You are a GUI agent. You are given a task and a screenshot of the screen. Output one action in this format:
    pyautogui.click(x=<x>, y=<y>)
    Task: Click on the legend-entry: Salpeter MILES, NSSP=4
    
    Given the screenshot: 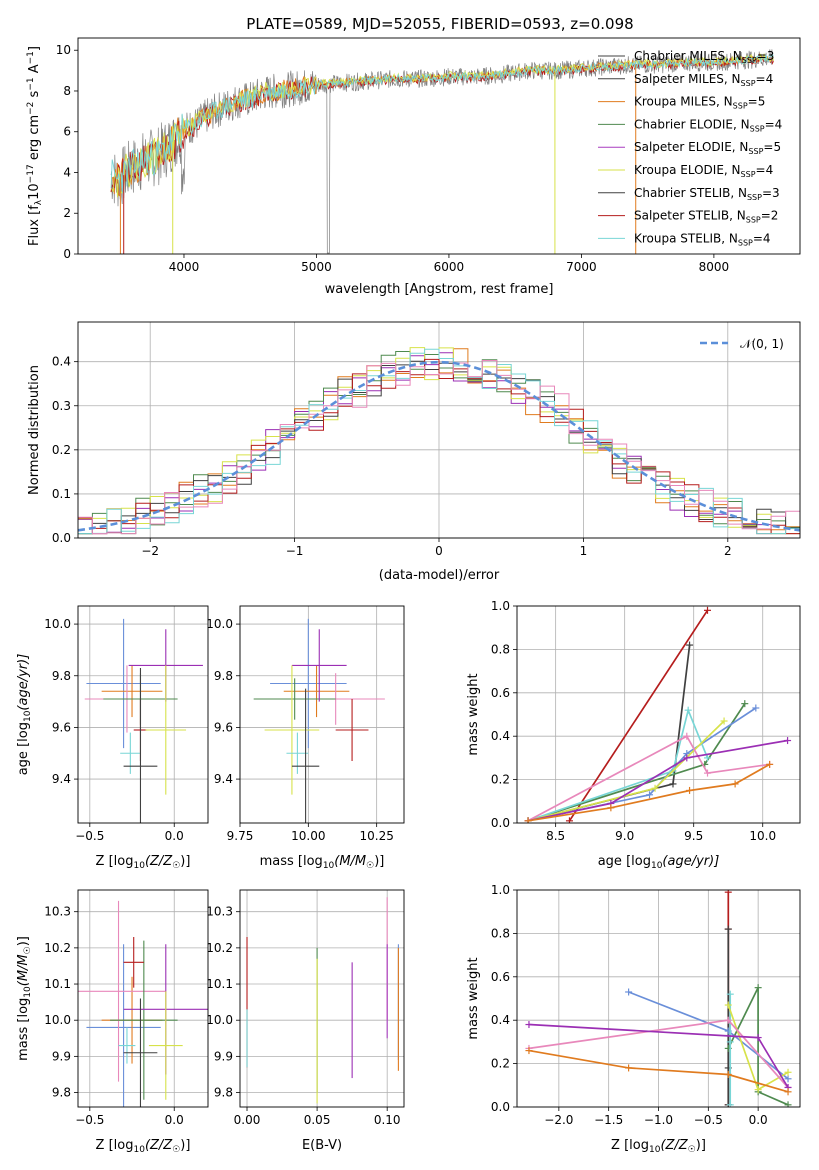 What is the action you would take?
    pyautogui.click(x=703, y=80)
    